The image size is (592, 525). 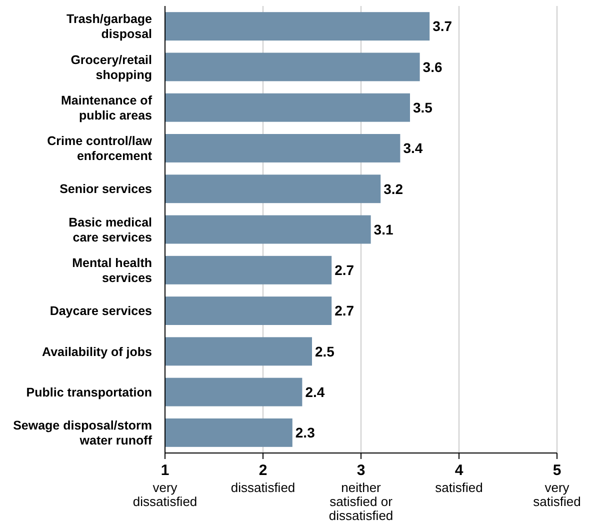 I want to click on y-tick-label: Public transportation, so click(x=89, y=392).